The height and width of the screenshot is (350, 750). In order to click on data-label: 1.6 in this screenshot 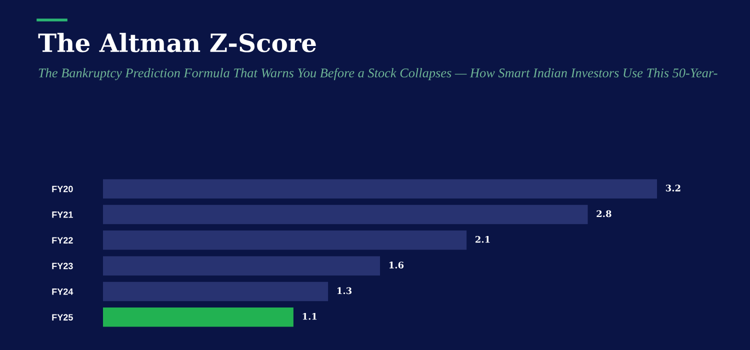, I will do `click(396, 265)`.